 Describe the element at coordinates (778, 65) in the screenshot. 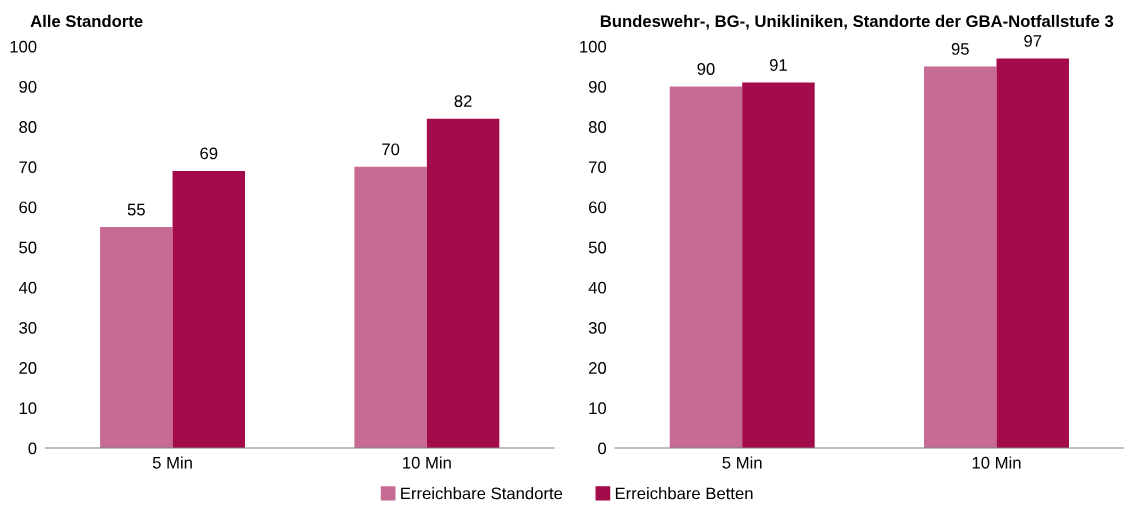

I see `data-label: 91` at that location.